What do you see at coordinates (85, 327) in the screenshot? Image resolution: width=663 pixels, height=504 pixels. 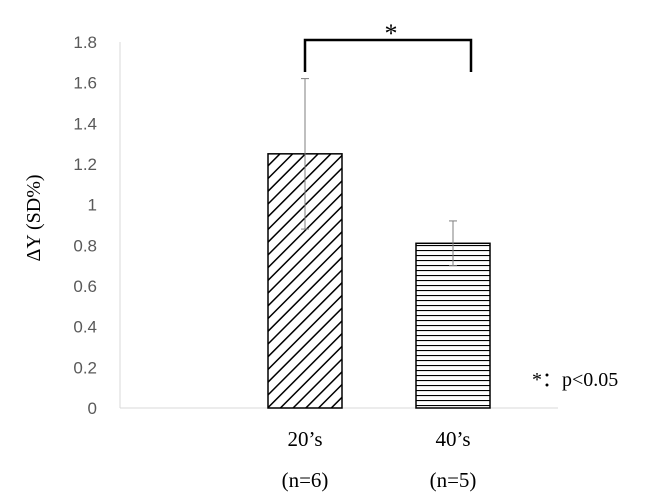 I see `y-tick-label: 0.4` at bounding box center [85, 327].